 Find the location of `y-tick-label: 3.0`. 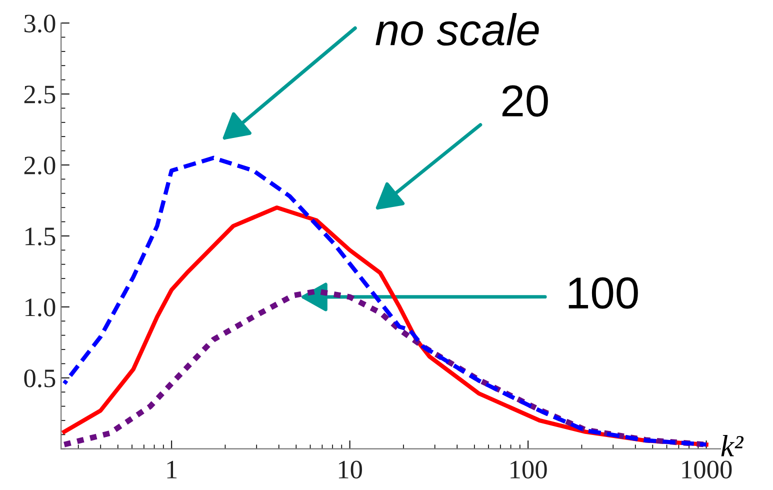

y-tick-label: 3.0 is located at coordinates (40, 23).